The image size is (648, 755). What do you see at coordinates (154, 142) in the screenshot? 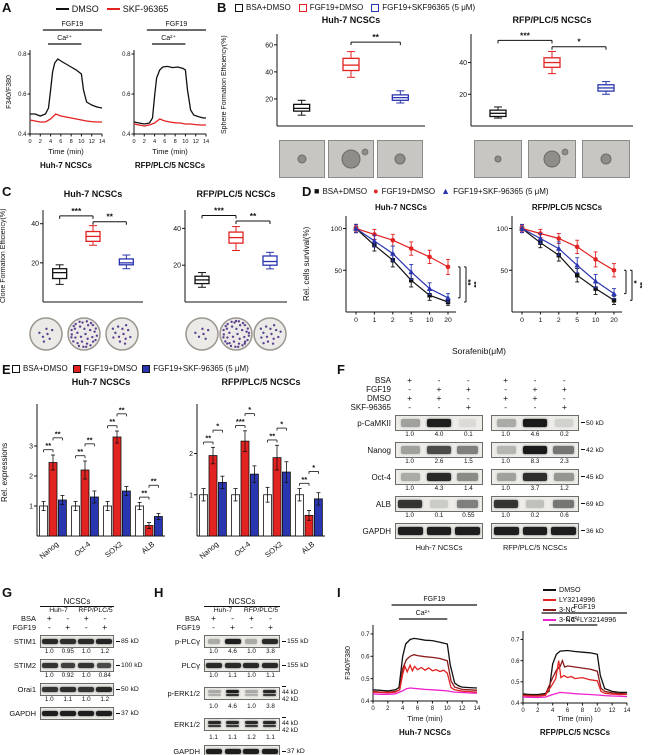
I see `chart-text: 4` at bounding box center [154, 142].